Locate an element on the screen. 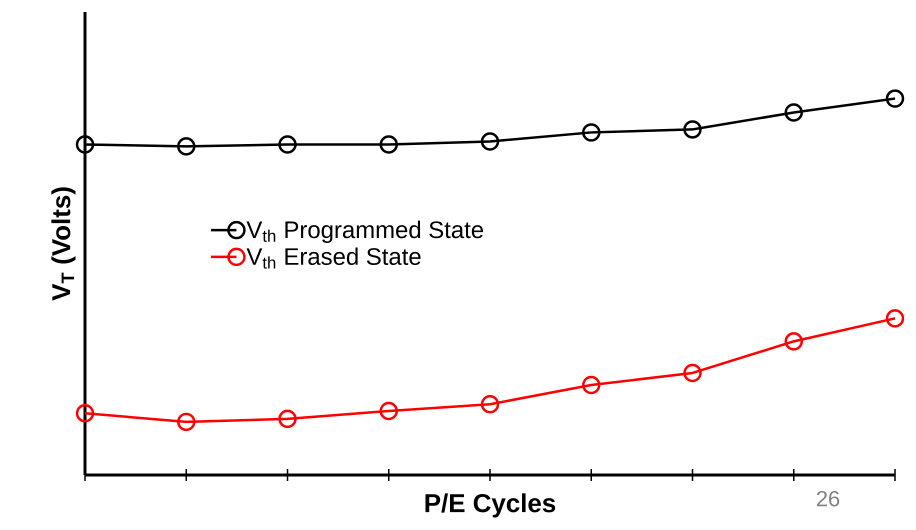 This screenshot has width=916, height=530. legend-label: V$_{th}$ Programmed State is located at coordinates (365, 231).